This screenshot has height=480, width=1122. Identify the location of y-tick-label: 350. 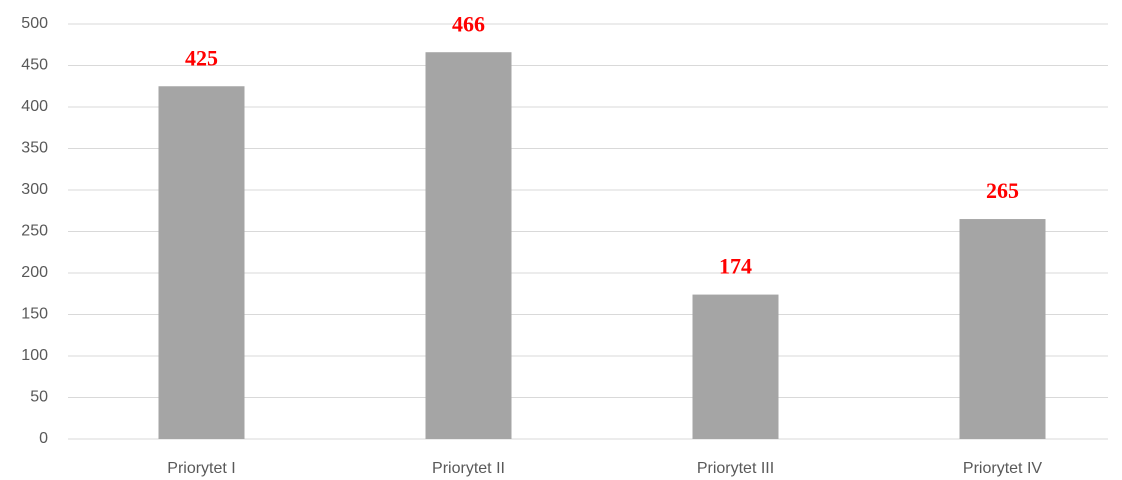
(34, 148).